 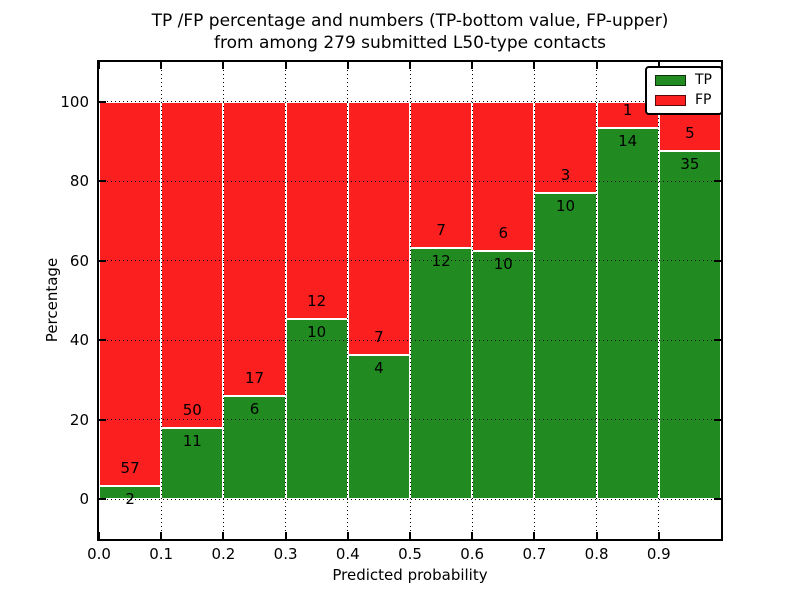 What do you see at coordinates (161, 554) in the screenshot?
I see `x-tick-label: 0.1` at bounding box center [161, 554].